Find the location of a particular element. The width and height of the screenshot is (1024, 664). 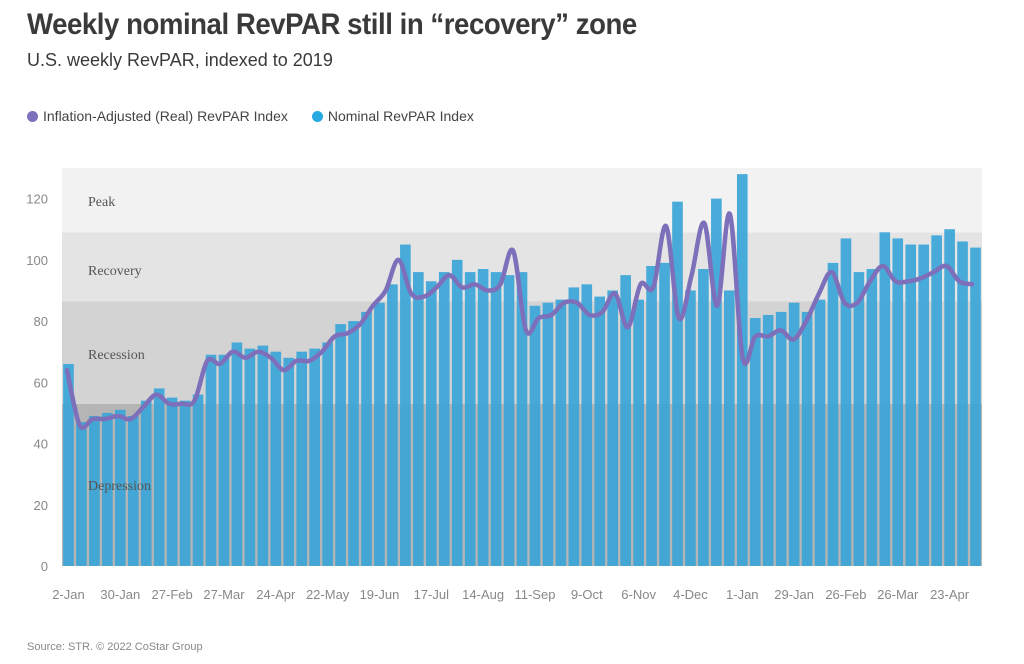

x-tick-label: 26-Feb is located at coordinates (845, 594).